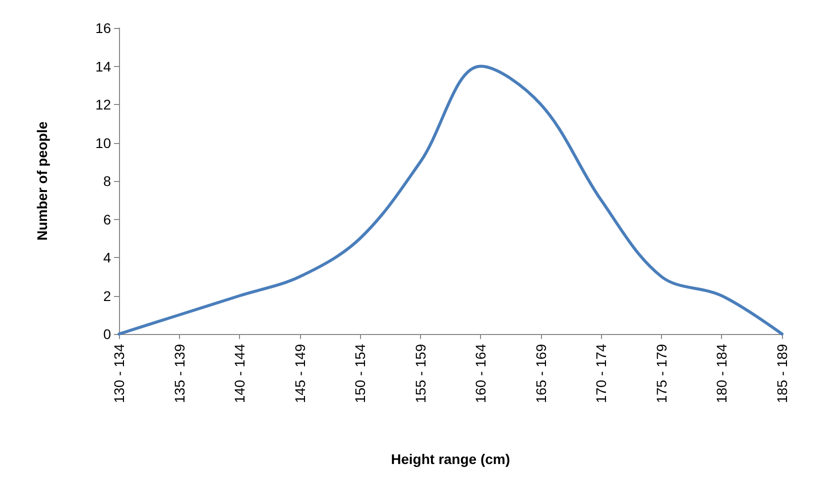  Describe the element at coordinates (420, 374) in the screenshot. I see `x-tick-label: 155 - 159` at that location.